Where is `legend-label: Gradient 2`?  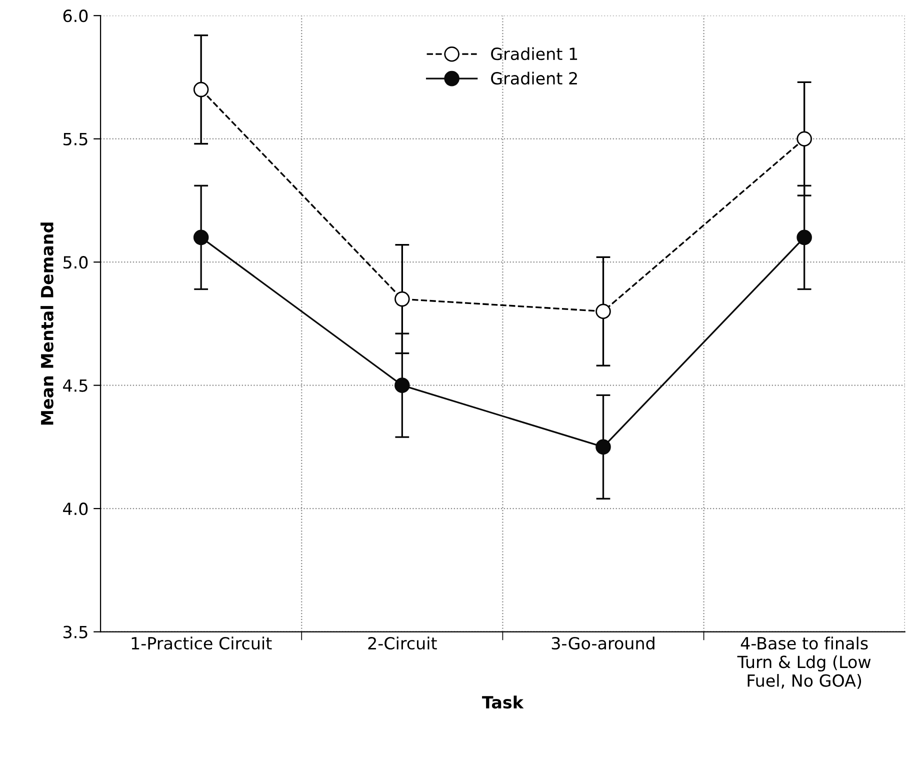 legend-label: Gradient 2 is located at coordinates (534, 78).